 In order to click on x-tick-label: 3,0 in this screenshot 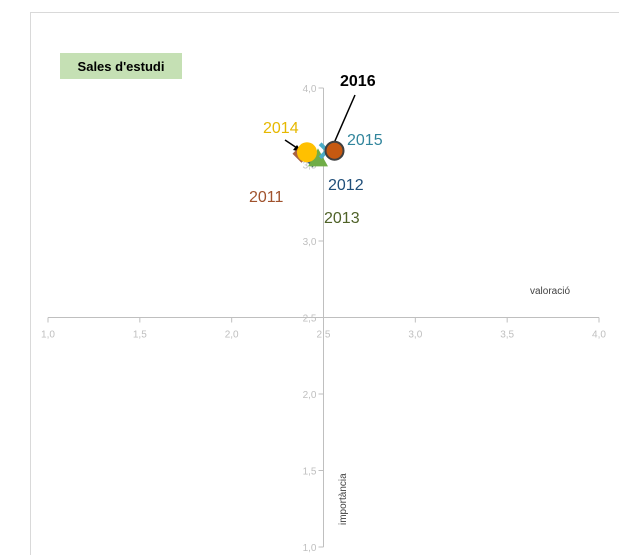, I will do `click(415, 335)`.